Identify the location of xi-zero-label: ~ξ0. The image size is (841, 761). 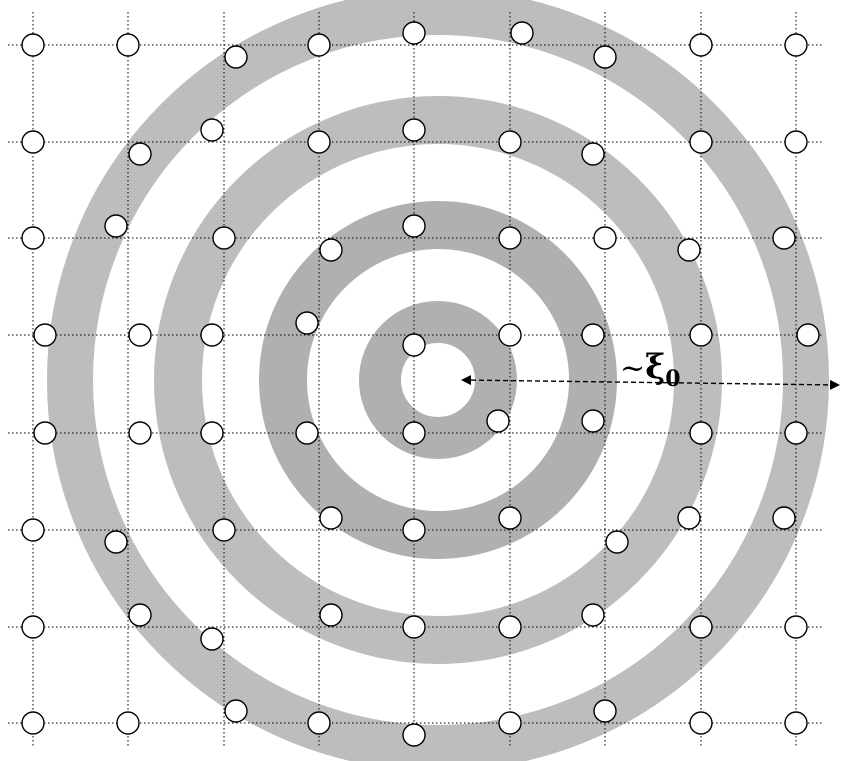
(650, 369).